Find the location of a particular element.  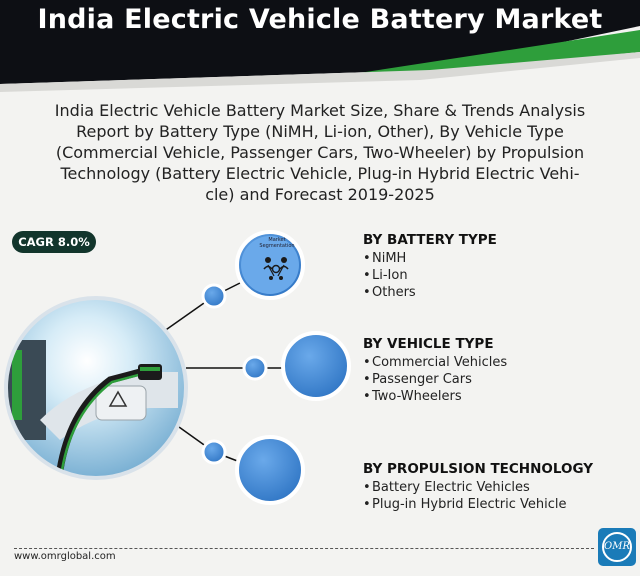

list-item: •Passenger Cars is located at coordinates (417, 379).